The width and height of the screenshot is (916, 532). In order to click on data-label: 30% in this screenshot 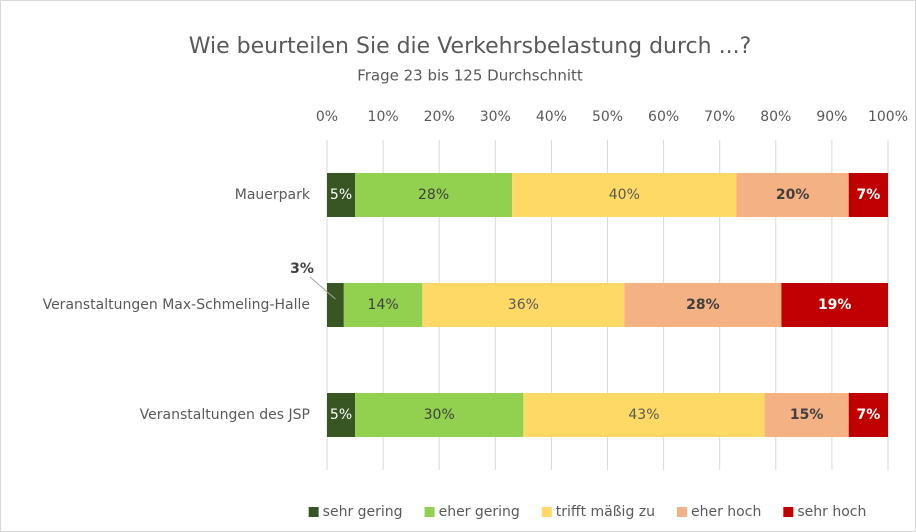, I will do `click(439, 415)`.